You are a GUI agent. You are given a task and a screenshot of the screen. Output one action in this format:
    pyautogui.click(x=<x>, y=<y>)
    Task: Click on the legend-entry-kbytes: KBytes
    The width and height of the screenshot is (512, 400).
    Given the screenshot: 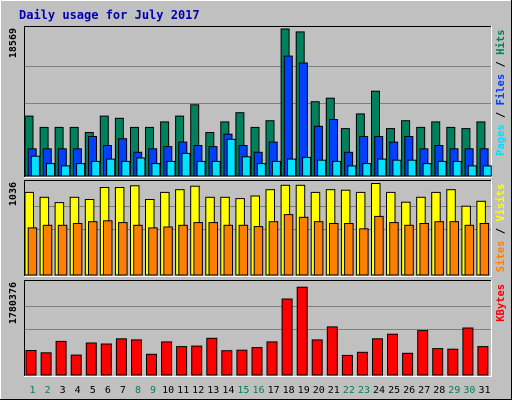 What is the action you would take?
    pyautogui.click(x=501, y=303)
    